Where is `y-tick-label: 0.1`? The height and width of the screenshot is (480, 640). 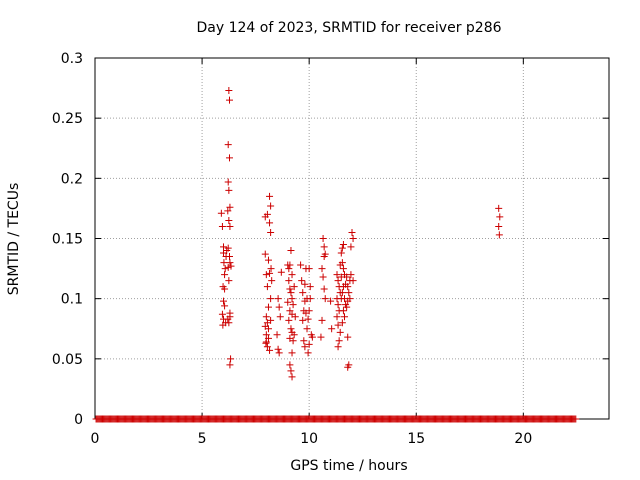 y-tick-label: 0.1 is located at coordinates (72, 300).